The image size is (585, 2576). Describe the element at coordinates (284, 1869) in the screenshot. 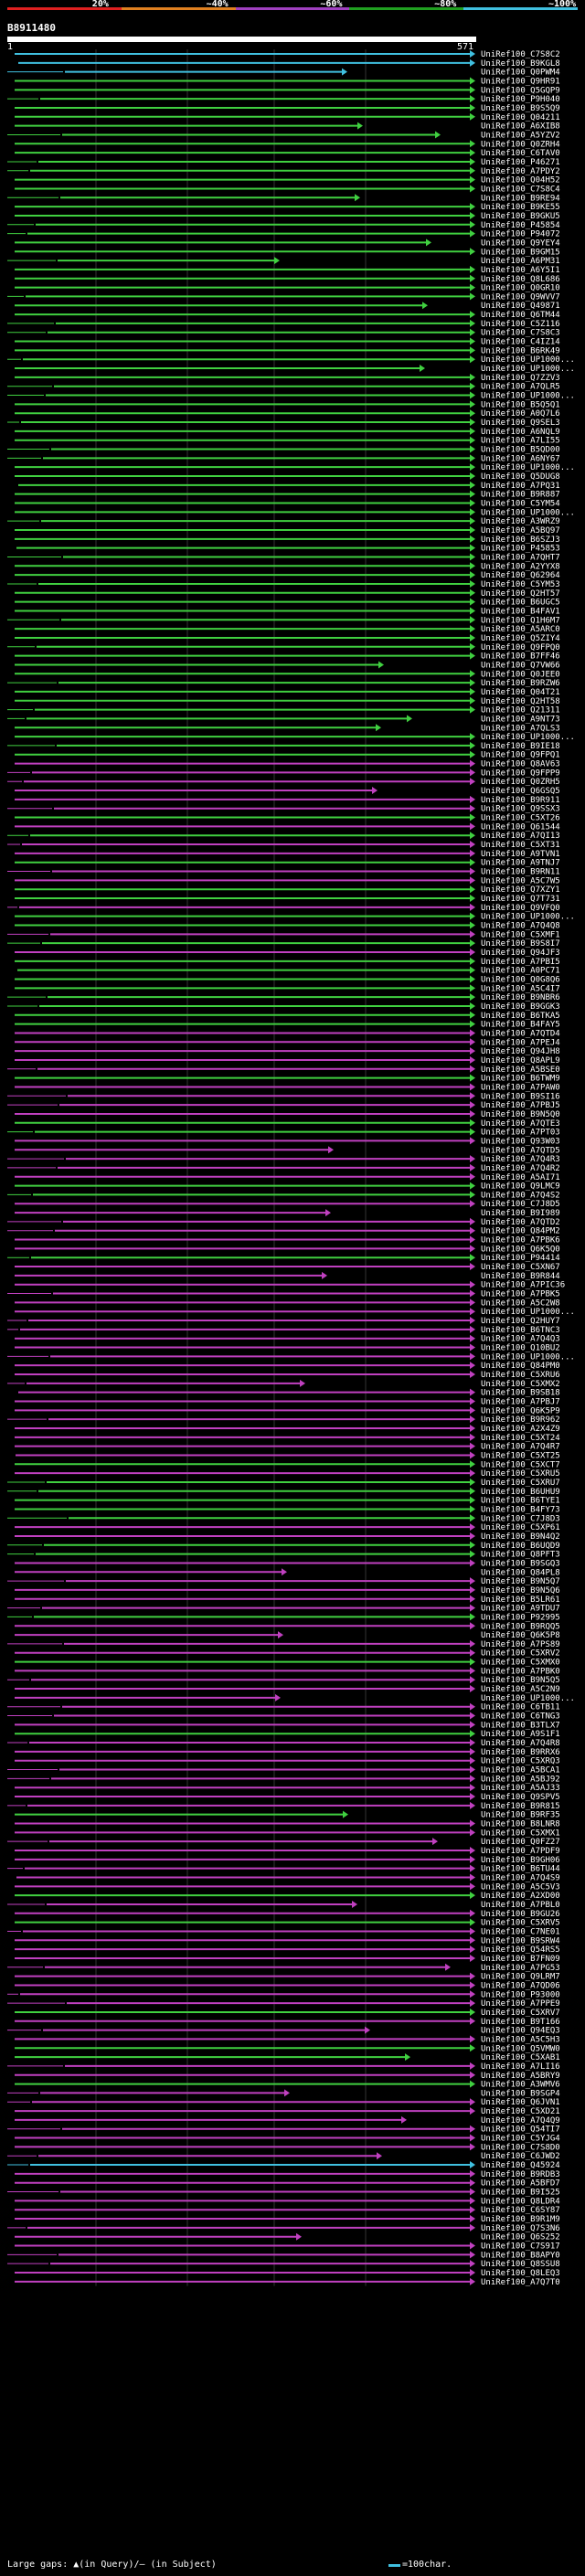

I see `hit-row: UniRef100_B6TU44` at that location.